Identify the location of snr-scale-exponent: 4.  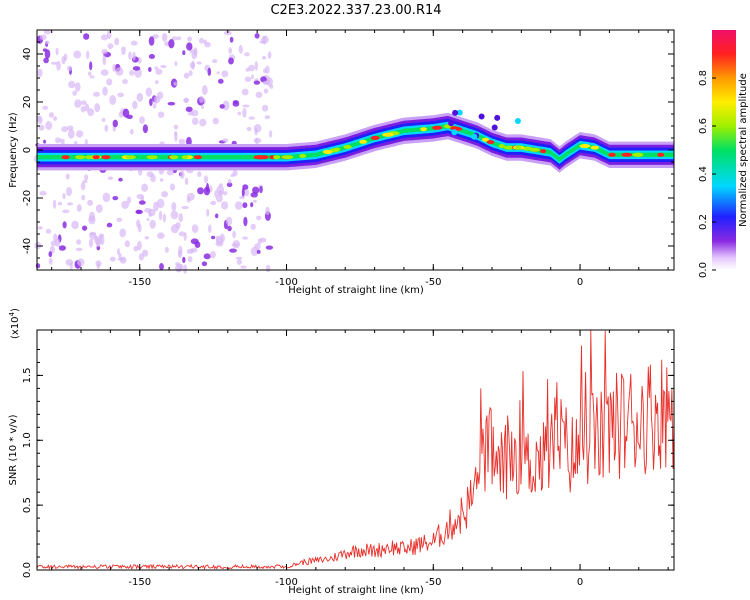
(12, 313).